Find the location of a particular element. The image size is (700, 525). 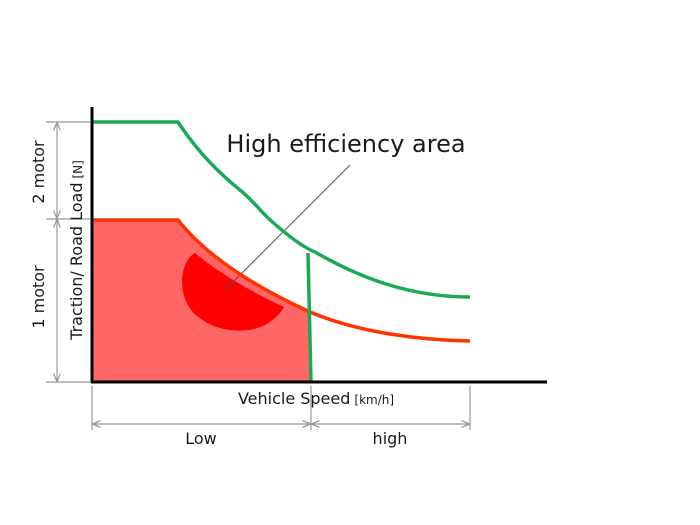

bracket-label-2-motor: 2 motor is located at coordinates (38, 172).